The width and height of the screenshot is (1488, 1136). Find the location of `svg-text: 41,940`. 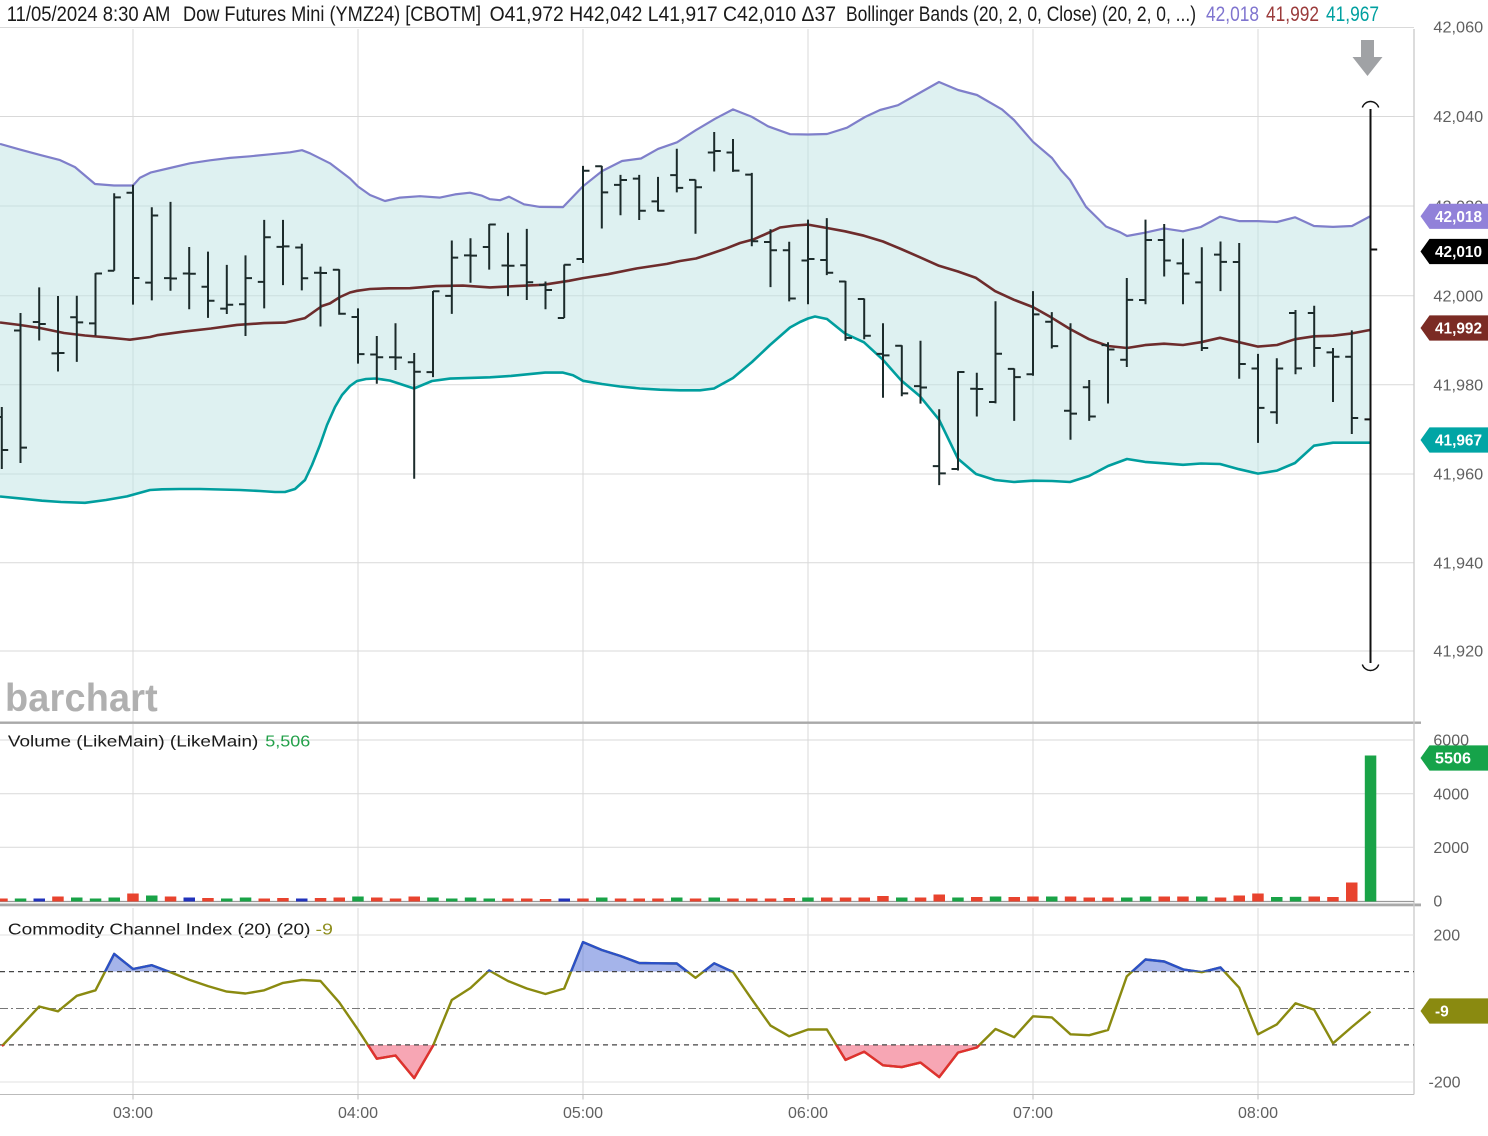

svg-text: 41,940 is located at coordinates (1458, 564).